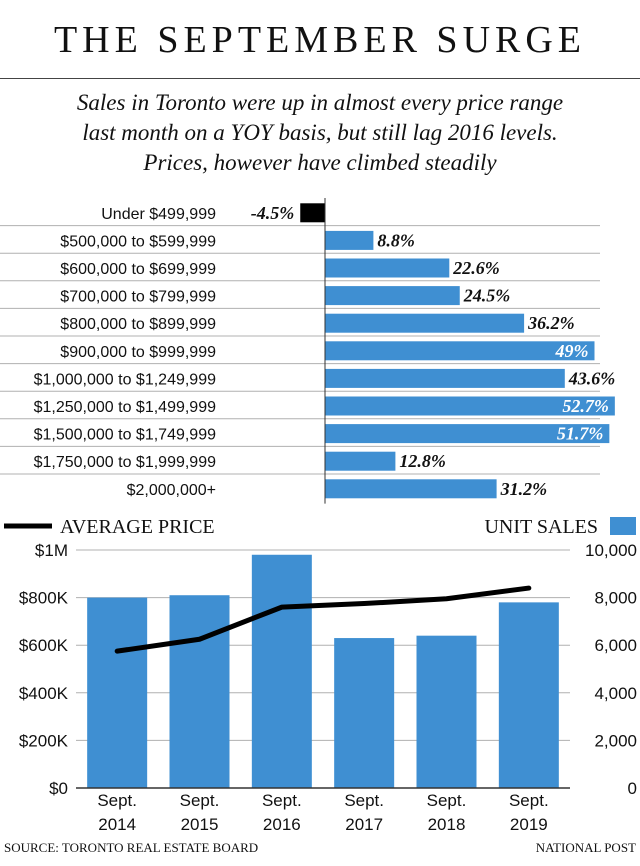 This screenshot has height=866, width=640. I want to click on category-label: $1,000,000 to $1,249,999, so click(125, 379).